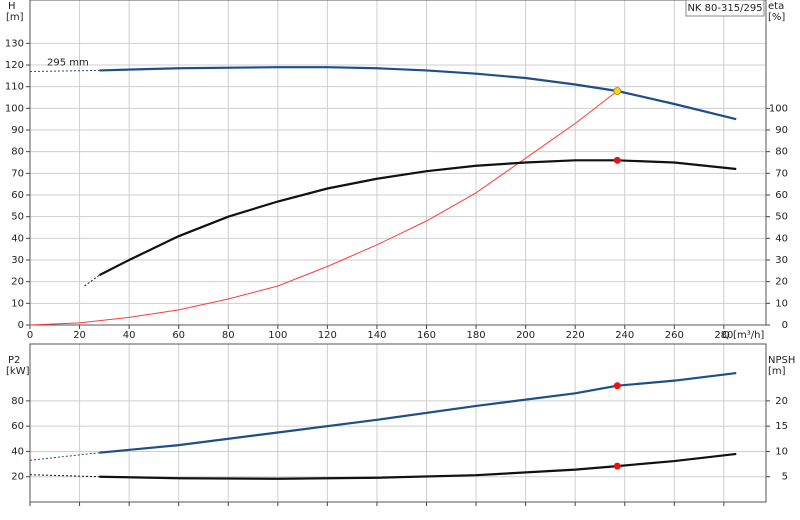  What do you see at coordinates (781, 217) in the screenshot?
I see `y2-tick-label: 50` at bounding box center [781, 217].